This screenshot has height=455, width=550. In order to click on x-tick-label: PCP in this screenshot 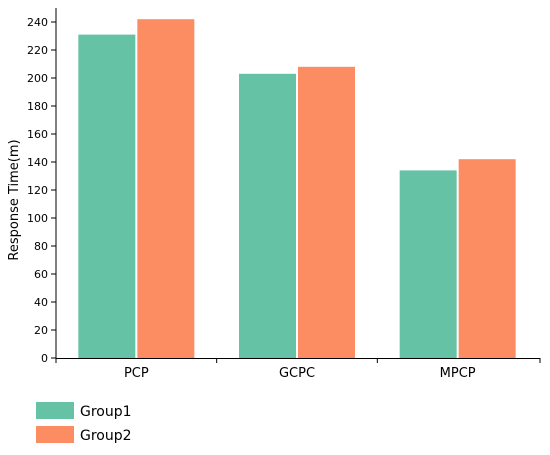, I will do `click(136, 373)`.